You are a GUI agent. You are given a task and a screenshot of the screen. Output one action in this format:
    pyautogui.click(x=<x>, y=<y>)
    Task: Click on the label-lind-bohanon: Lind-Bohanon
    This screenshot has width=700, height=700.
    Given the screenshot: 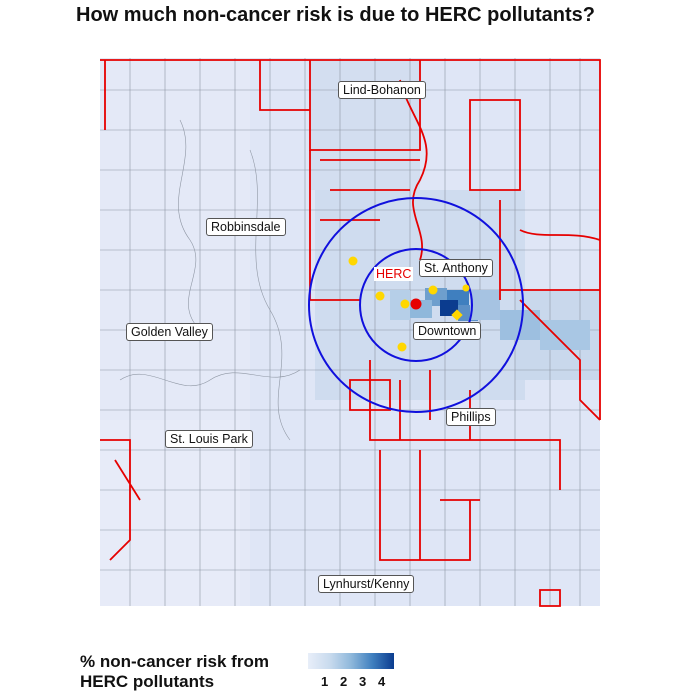 What is the action you would take?
    pyautogui.click(x=382, y=90)
    